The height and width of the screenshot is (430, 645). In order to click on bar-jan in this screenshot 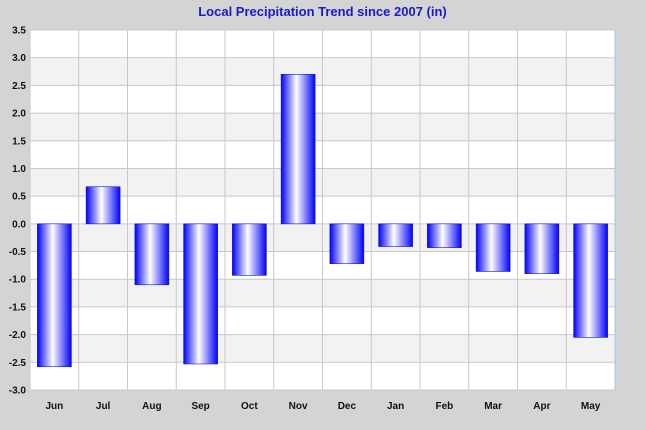, I will do `click(395, 235)`.